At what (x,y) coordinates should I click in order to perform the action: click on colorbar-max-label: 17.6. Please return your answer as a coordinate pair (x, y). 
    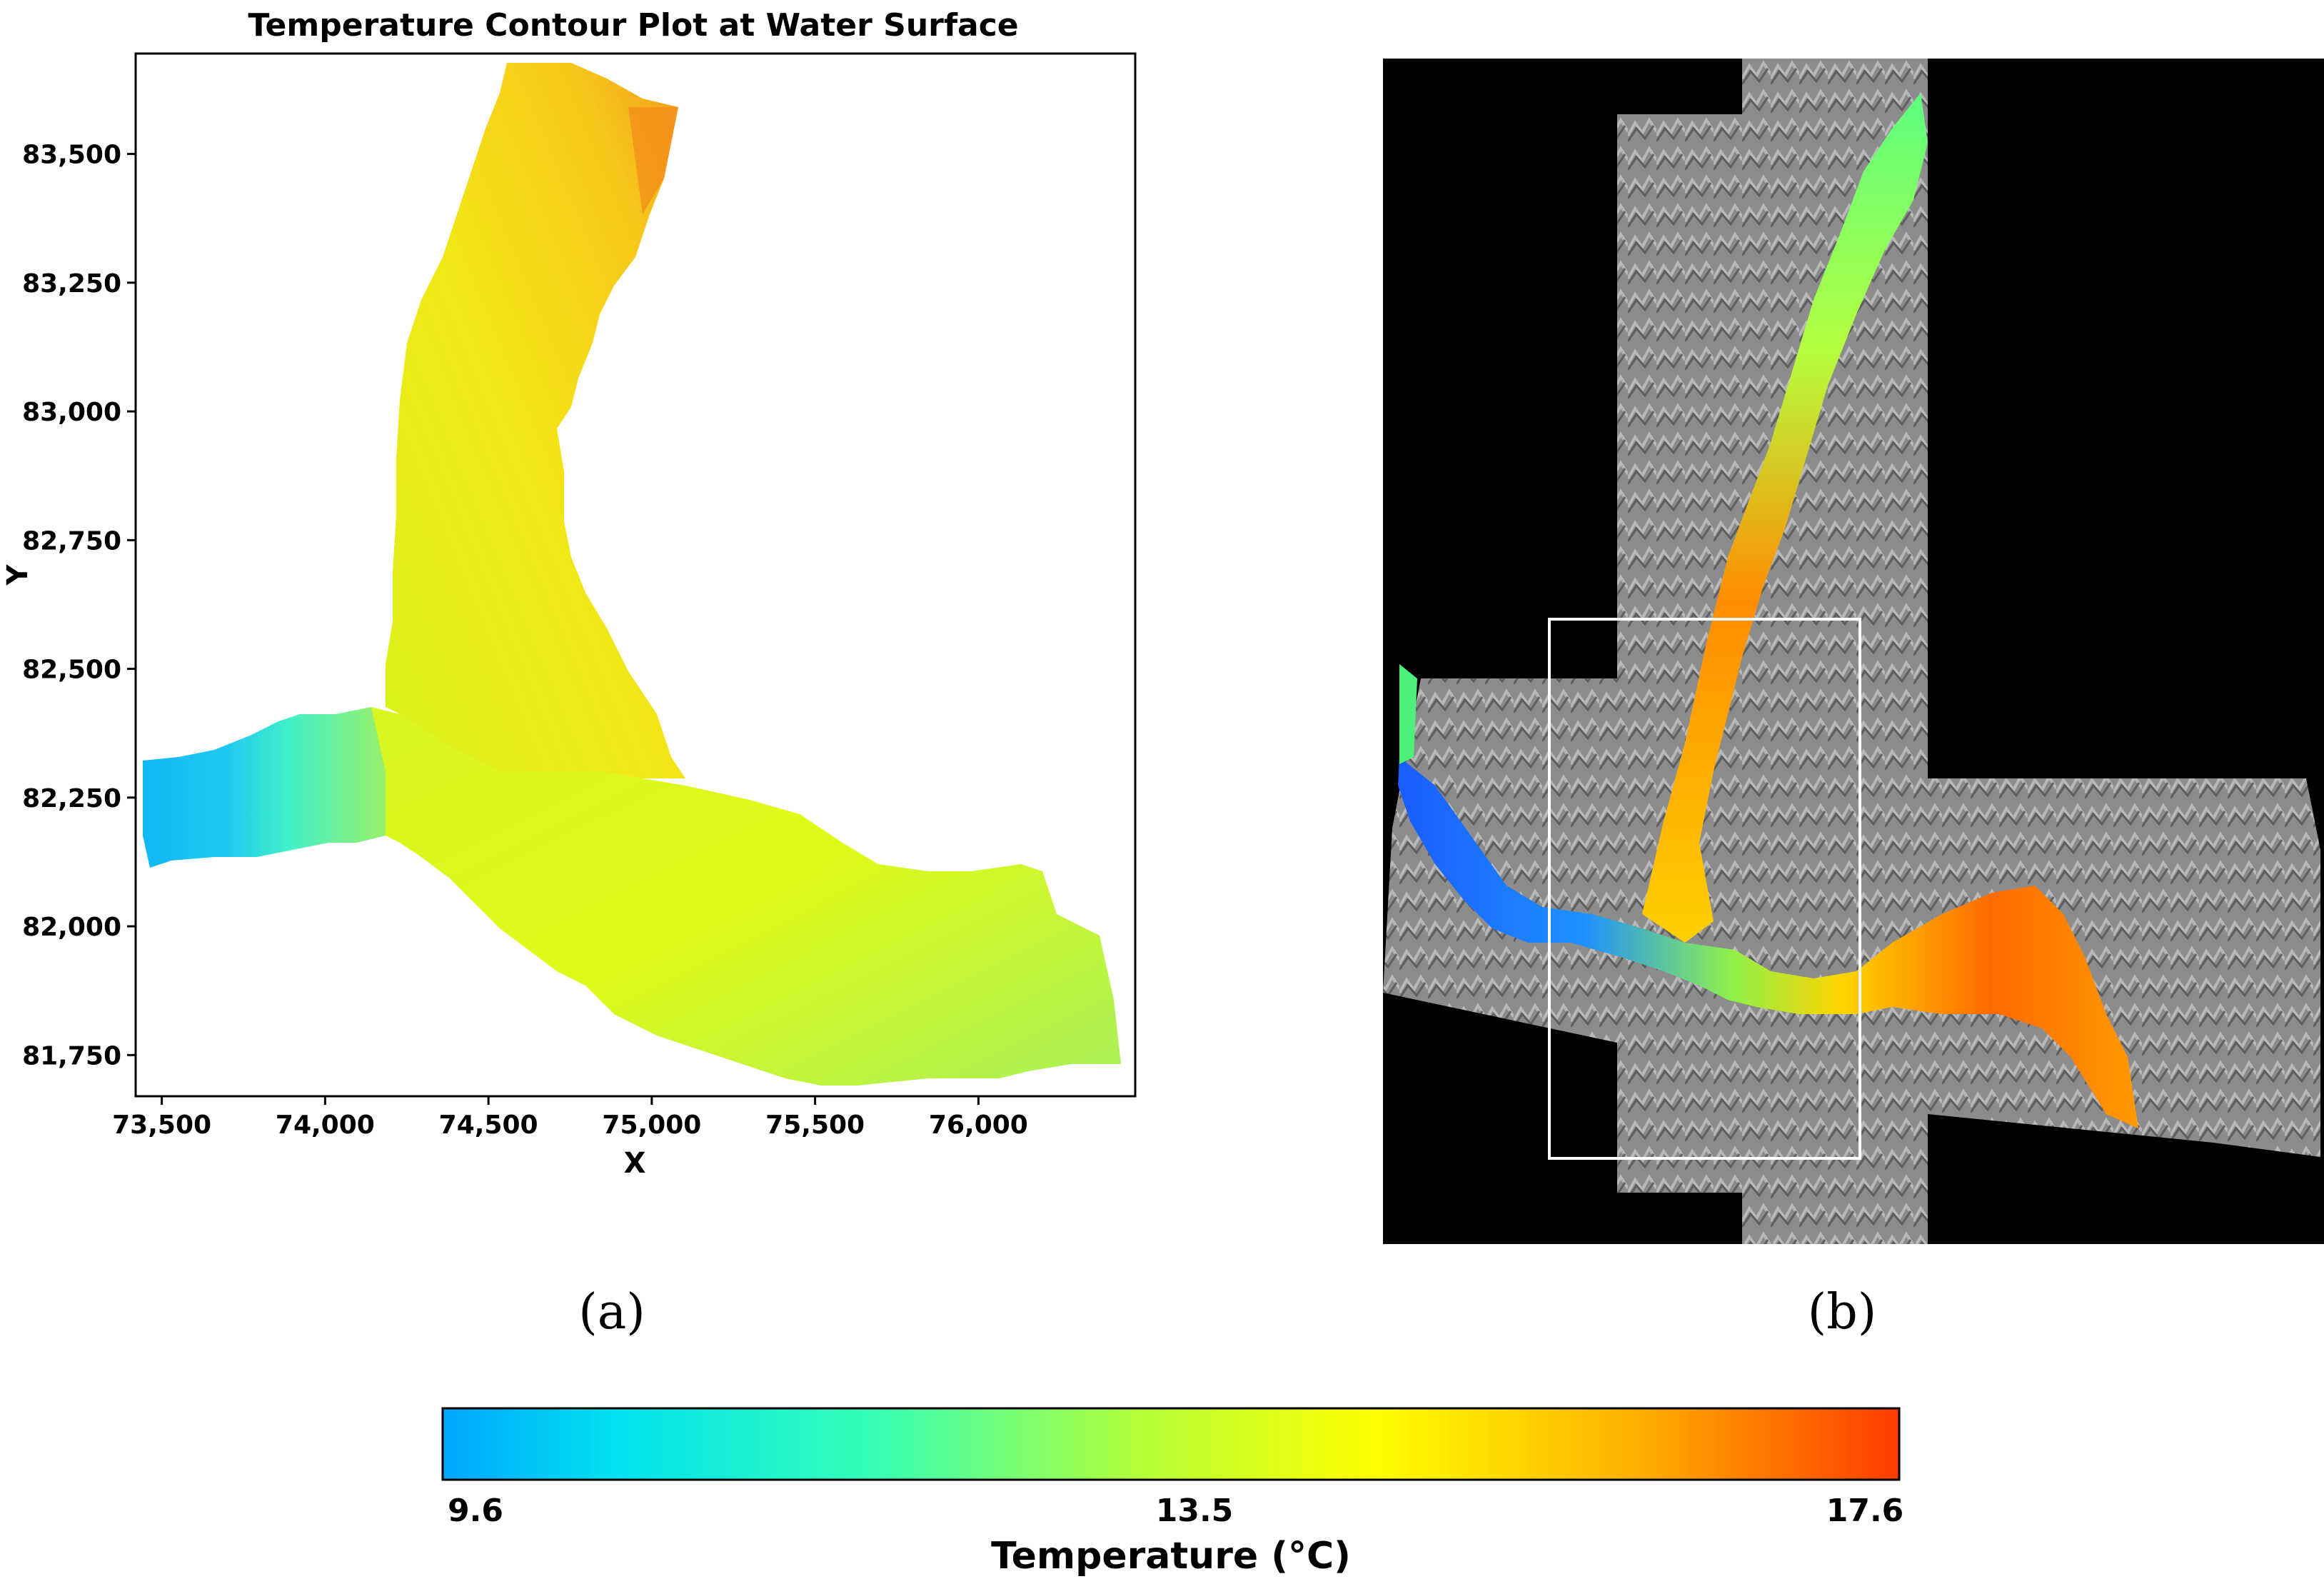
    Looking at the image, I should click on (1865, 1511).